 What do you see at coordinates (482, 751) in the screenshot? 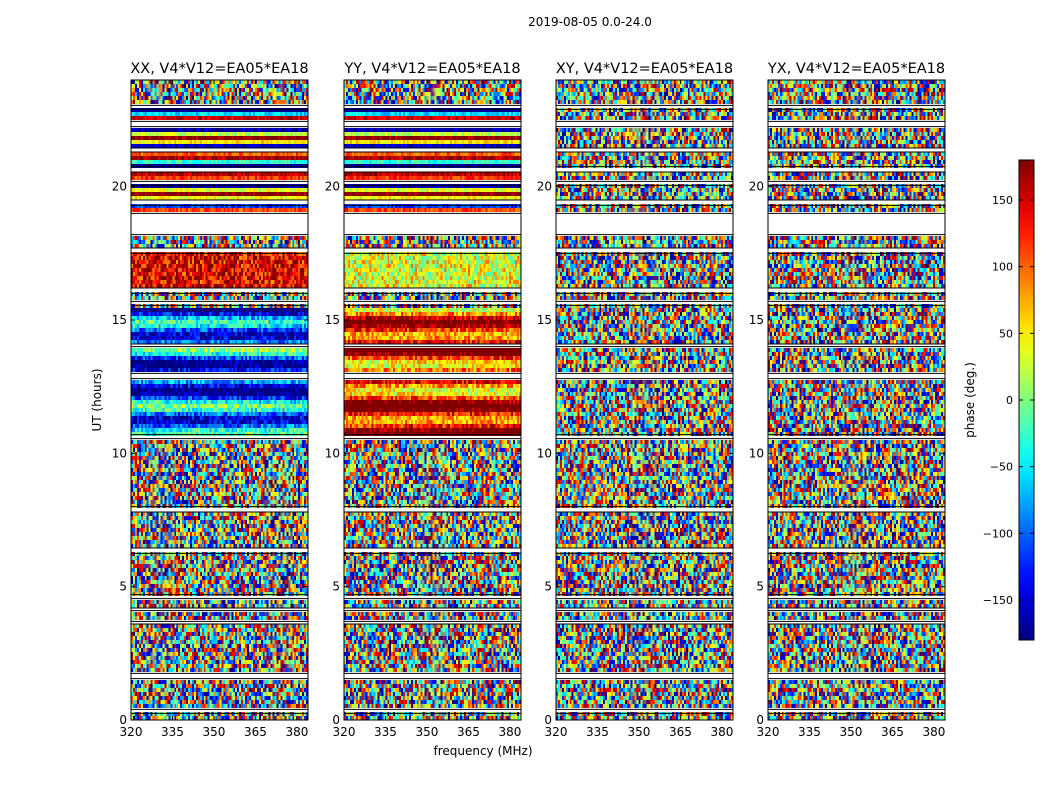
I see `x-axis-label: frequency (MHz)` at bounding box center [482, 751].